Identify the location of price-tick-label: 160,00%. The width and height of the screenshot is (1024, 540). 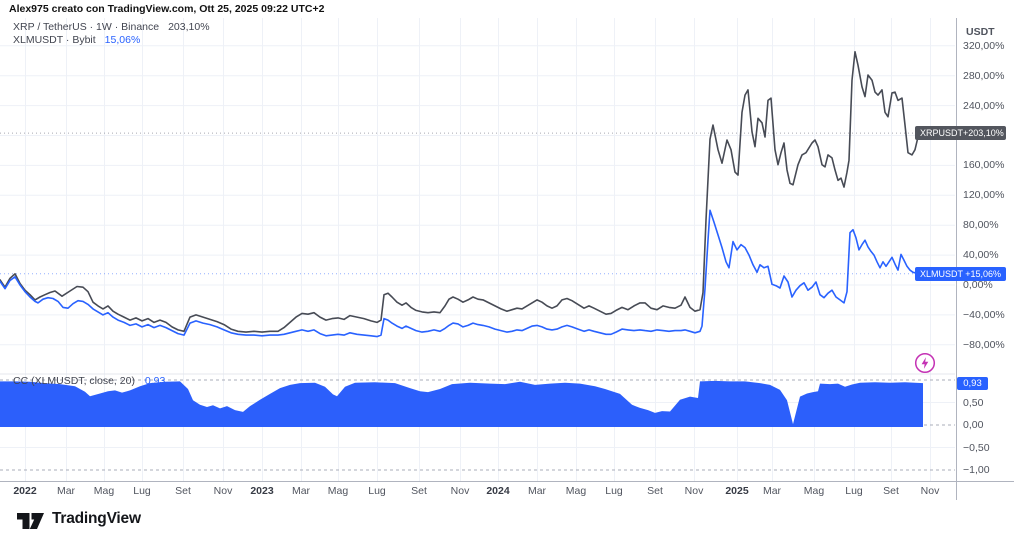
(984, 165).